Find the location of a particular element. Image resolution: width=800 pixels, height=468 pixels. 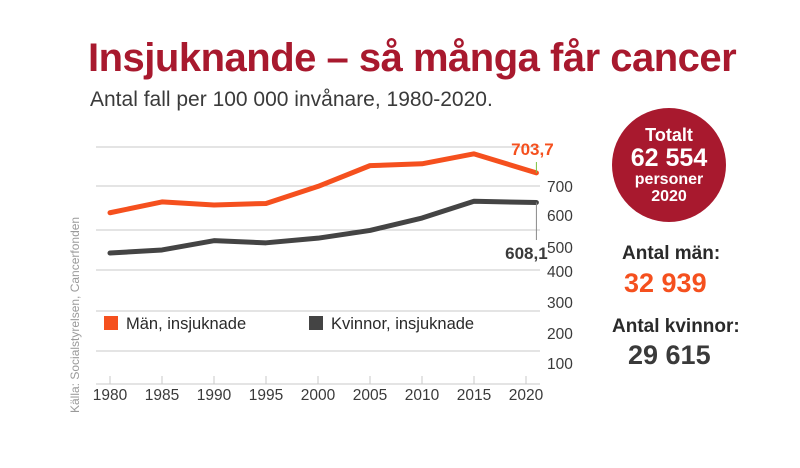

women-count-value: 29 615 is located at coordinates (669, 355).